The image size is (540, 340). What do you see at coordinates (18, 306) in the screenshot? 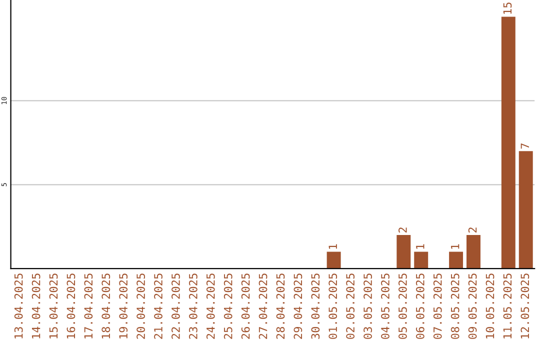
I see `x-tick-label: 13.04.2025` at bounding box center [18, 306].